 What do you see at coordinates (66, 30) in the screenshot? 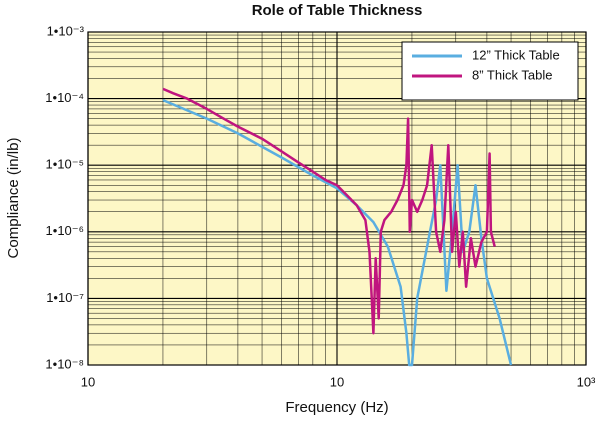
I see `y-tick-label: 1•10⁻³` at bounding box center [66, 30].